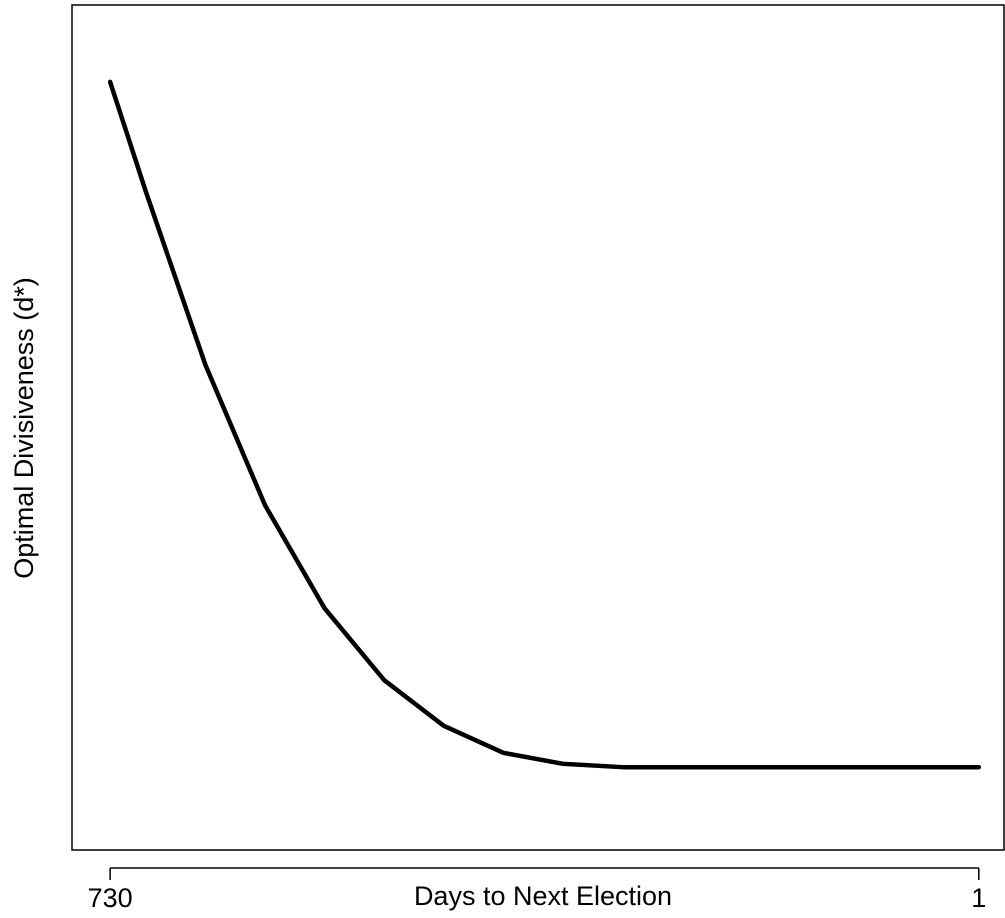 This screenshot has width=1005, height=918. What do you see at coordinates (110, 898) in the screenshot?
I see `x-tick-label: 730` at bounding box center [110, 898].